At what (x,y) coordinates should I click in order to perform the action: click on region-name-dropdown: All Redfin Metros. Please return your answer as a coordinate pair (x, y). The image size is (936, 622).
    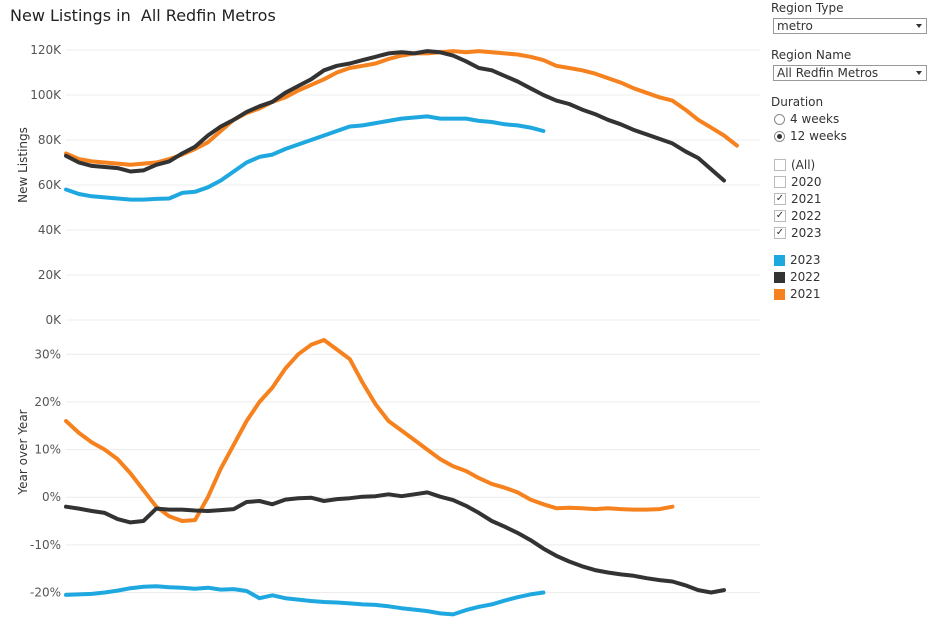
    Looking at the image, I should click on (850, 73).